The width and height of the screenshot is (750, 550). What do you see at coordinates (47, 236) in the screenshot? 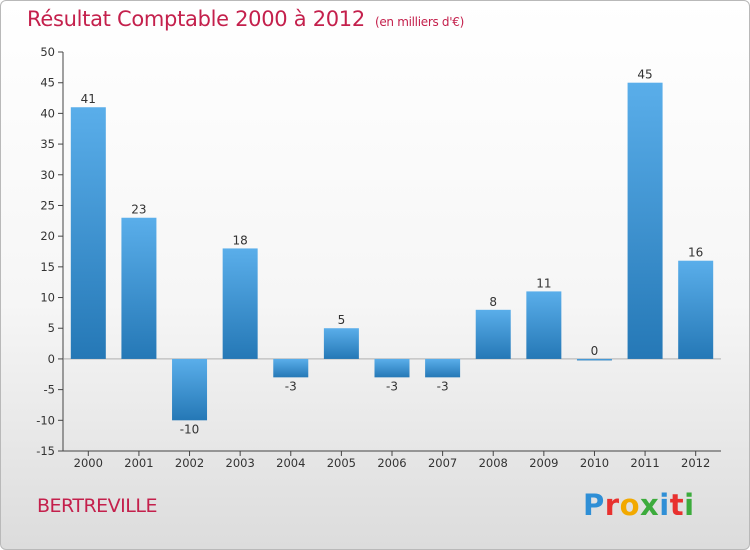
I see `y-tick-label: 20` at bounding box center [47, 236].